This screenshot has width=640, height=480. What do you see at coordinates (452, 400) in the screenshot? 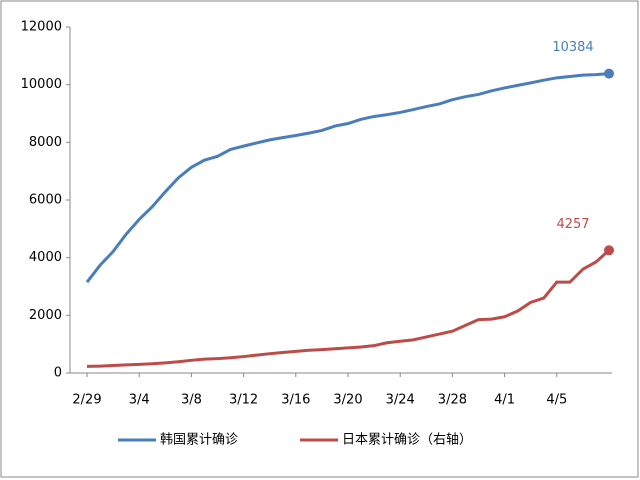
I see `x-tick-label: 3/28` at bounding box center [452, 400].